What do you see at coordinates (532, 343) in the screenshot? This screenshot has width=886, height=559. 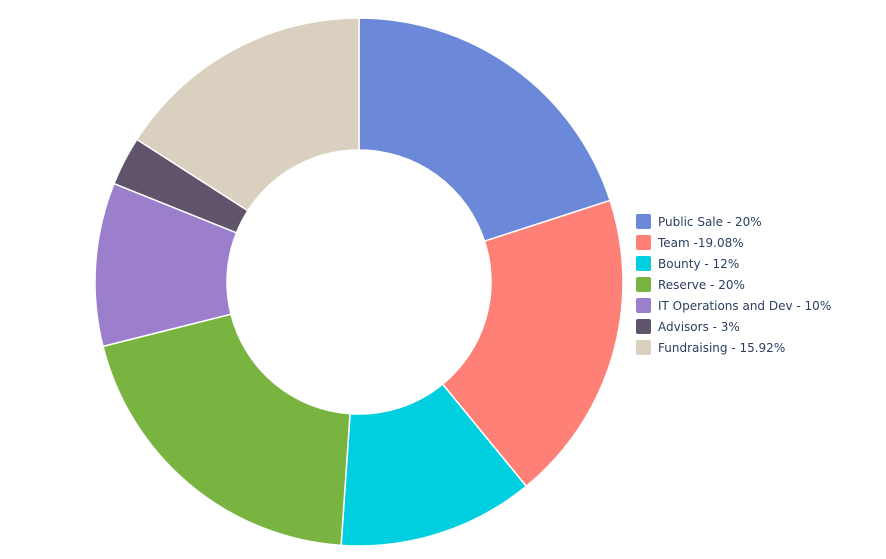 I see `slice-team` at bounding box center [532, 343].